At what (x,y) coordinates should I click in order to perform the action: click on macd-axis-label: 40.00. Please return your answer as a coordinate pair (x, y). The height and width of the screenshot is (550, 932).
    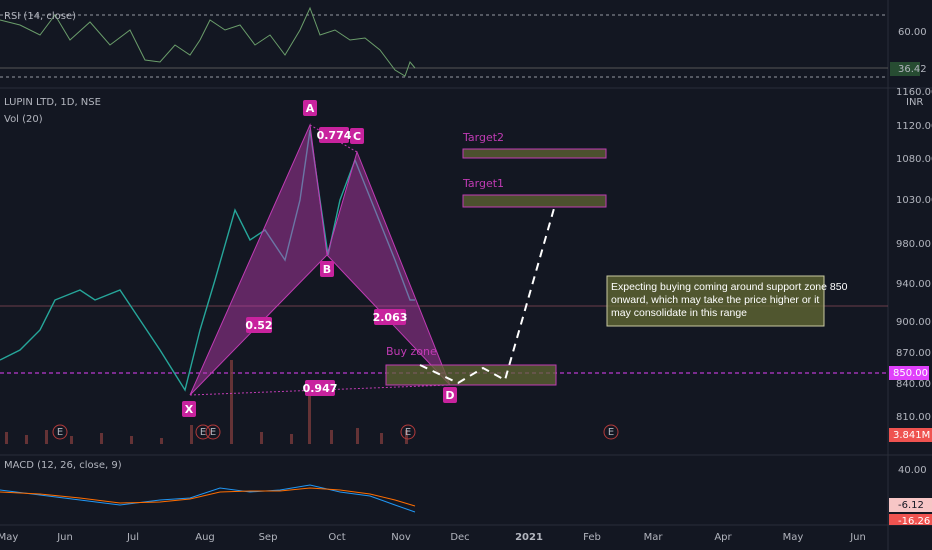
    Looking at the image, I should click on (912, 470).